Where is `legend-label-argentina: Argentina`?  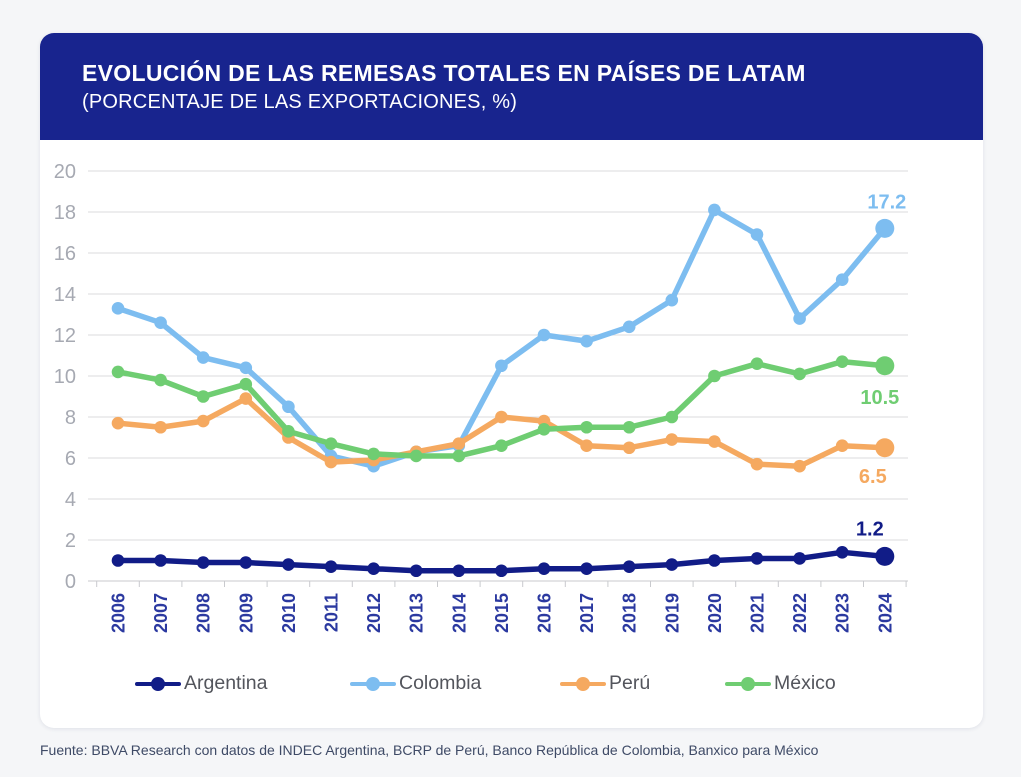 legend-label-argentina: Argentina is located at coordinates (226, 683).